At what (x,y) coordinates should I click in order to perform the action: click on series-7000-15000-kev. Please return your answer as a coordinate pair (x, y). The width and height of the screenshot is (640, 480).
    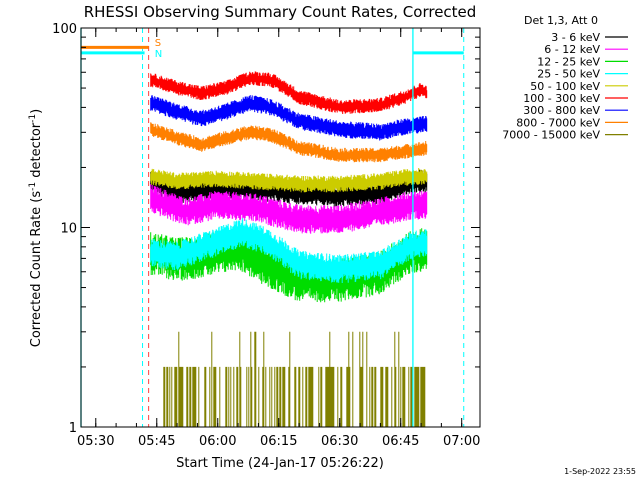
    Looking at the image, I should click on (294, 379).